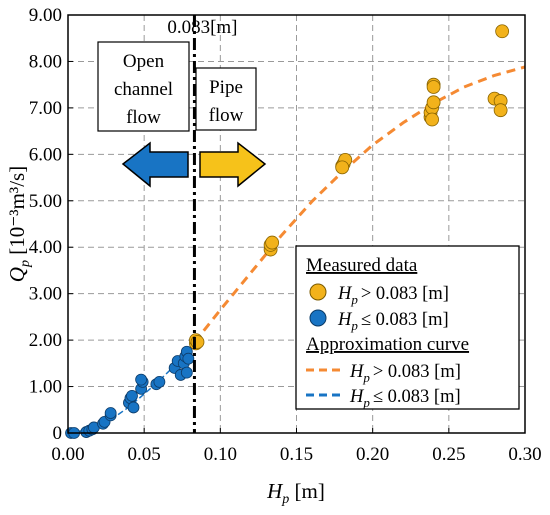 The image size is (550, 515). What do you see at coordinates (45, 108) in the screenshot?
I see `y-tick-label: 7.00` at bounding box center [45, 108].